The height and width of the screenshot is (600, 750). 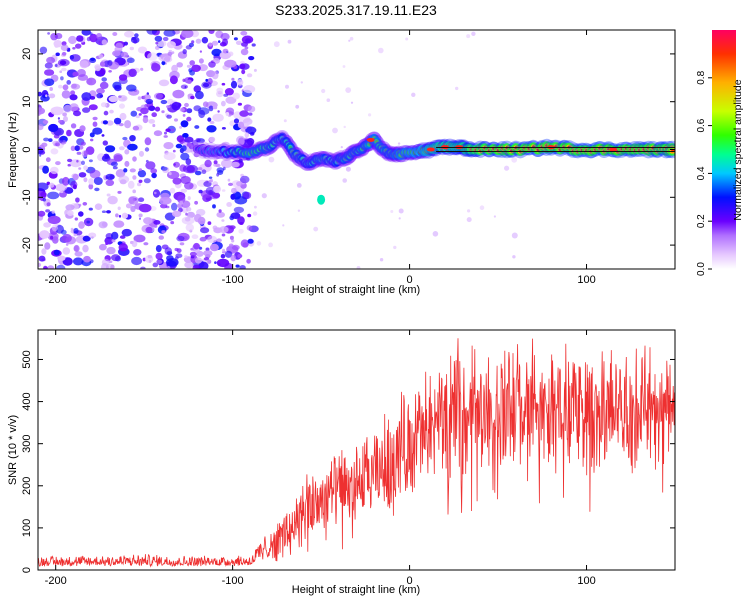 What do you see at coordinates (27, 54) in the screenshot?
I see `spectrogram-y-tick-label: 20` at bounding box center [27, 54].